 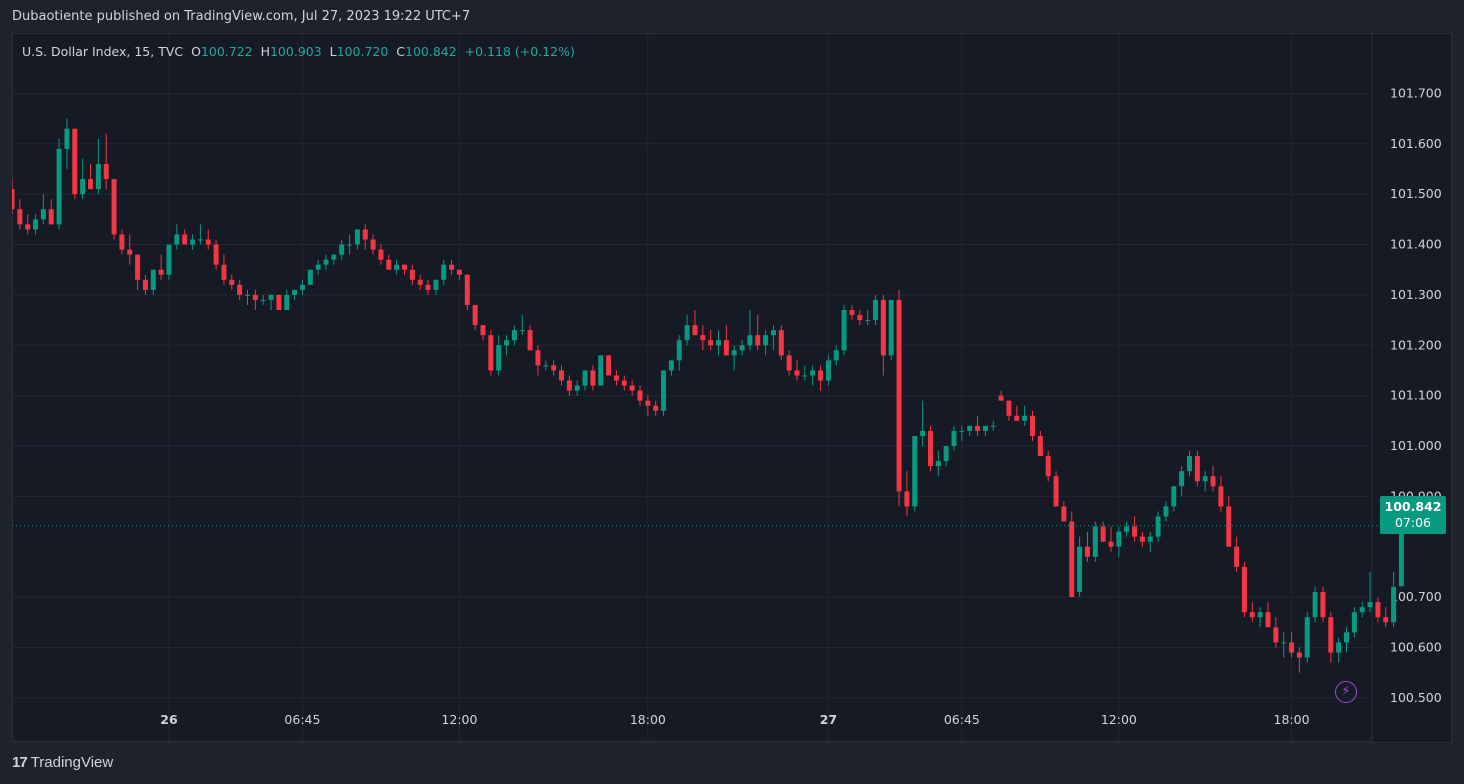 I want to click on y-tick-label: 101.600, so click(x=1416, y=143).